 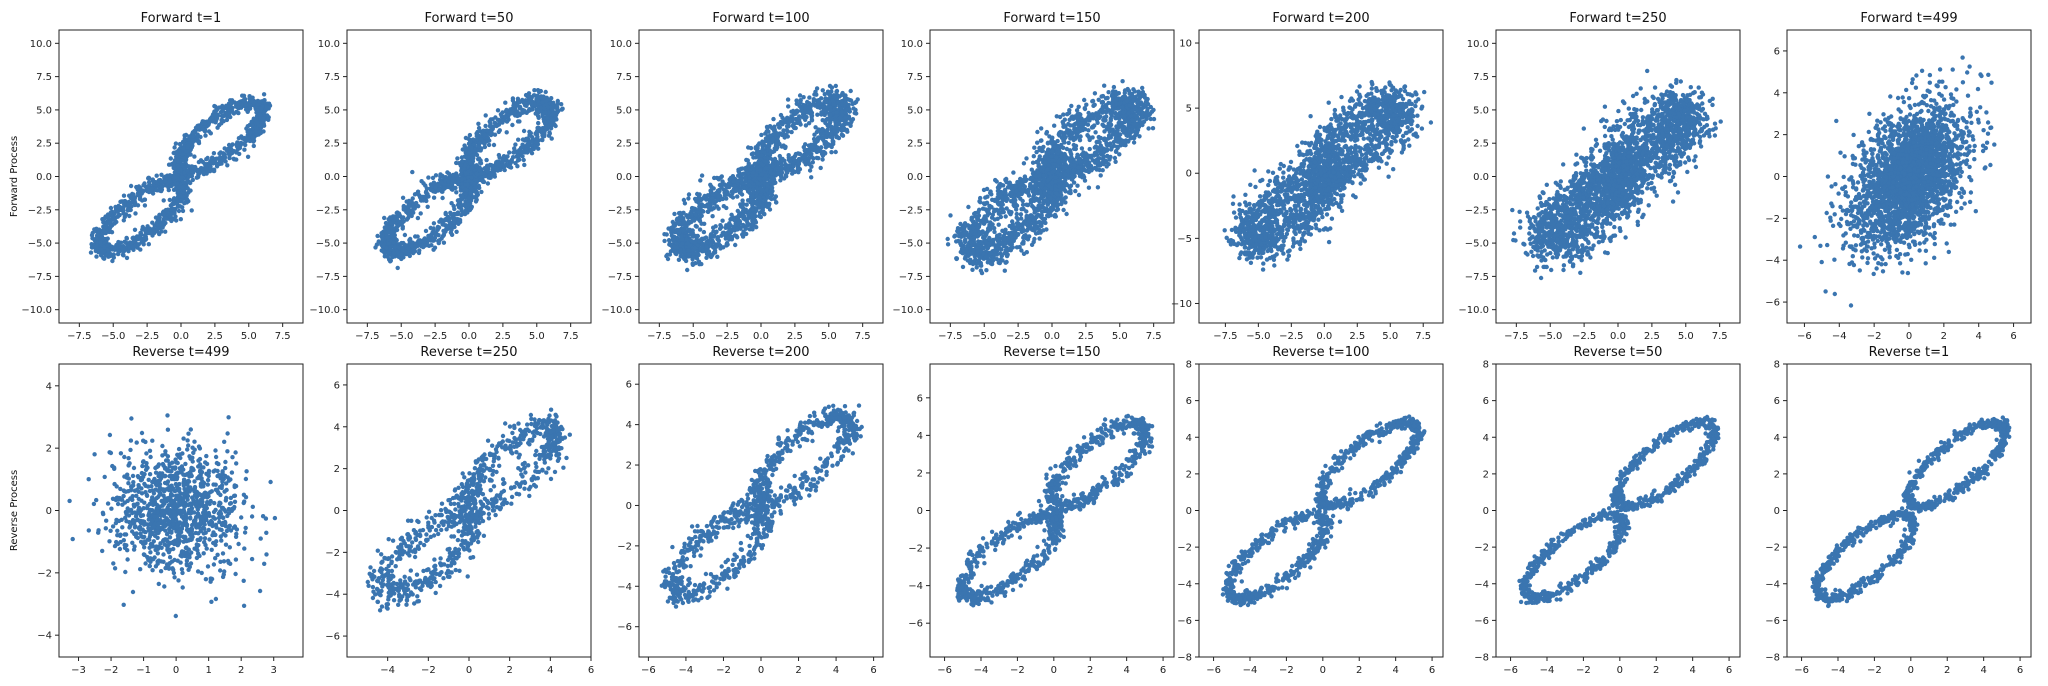 I want to click on x-tick-label: −2.5, so click(x=147, y=336).